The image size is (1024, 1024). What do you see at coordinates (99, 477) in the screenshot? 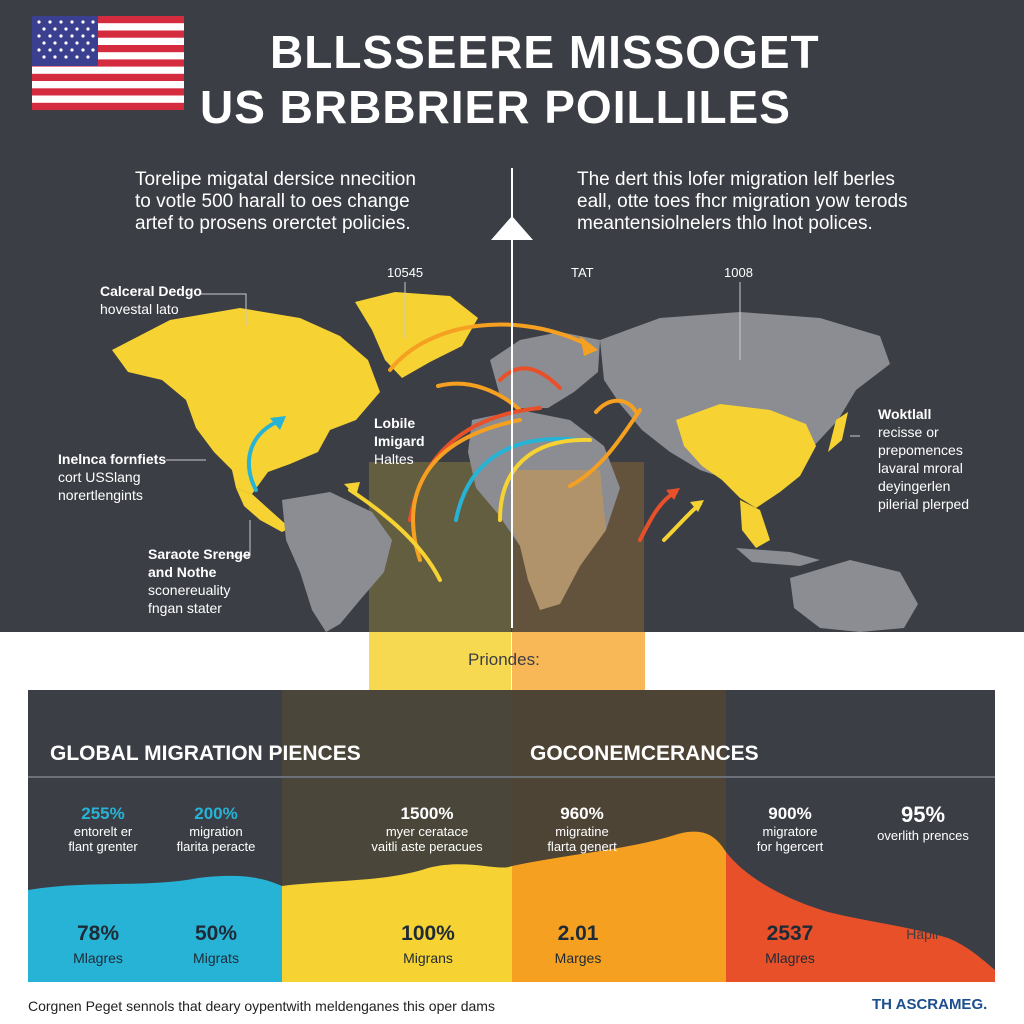
I see `label-sub: cort USSlang` at bounding box center [99, 477].